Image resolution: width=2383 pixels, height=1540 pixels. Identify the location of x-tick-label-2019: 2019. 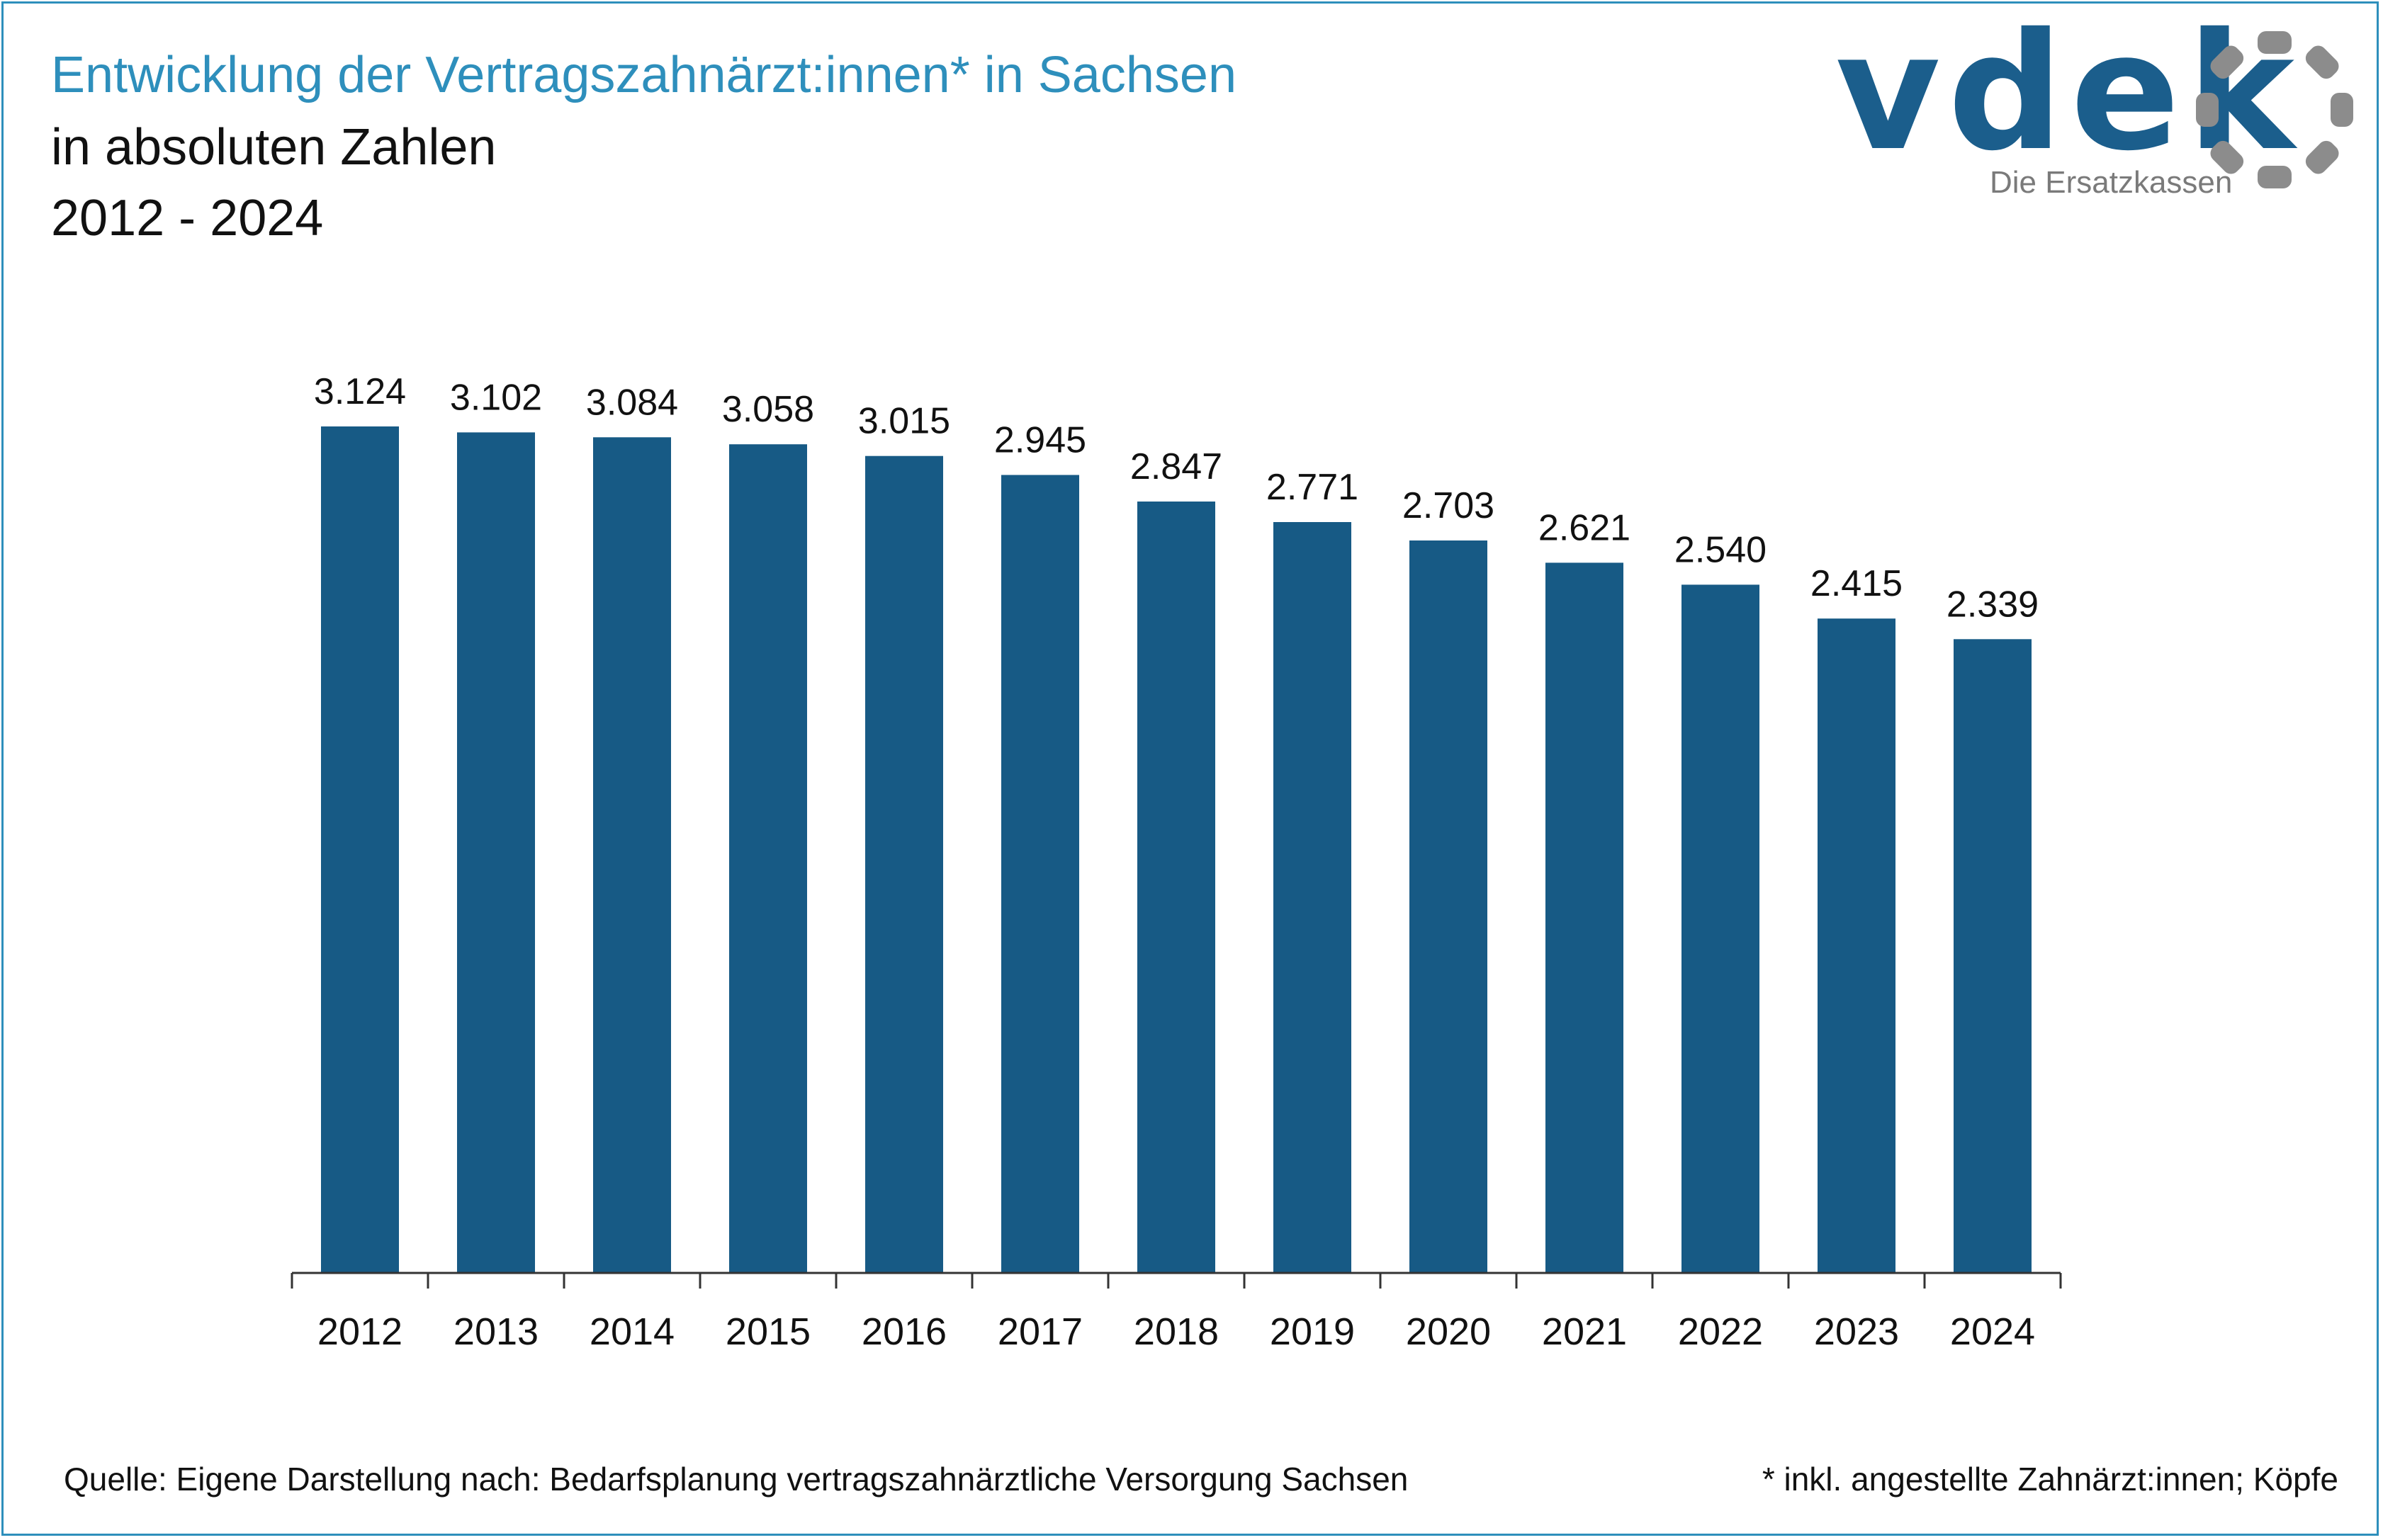
(1312, 1331).